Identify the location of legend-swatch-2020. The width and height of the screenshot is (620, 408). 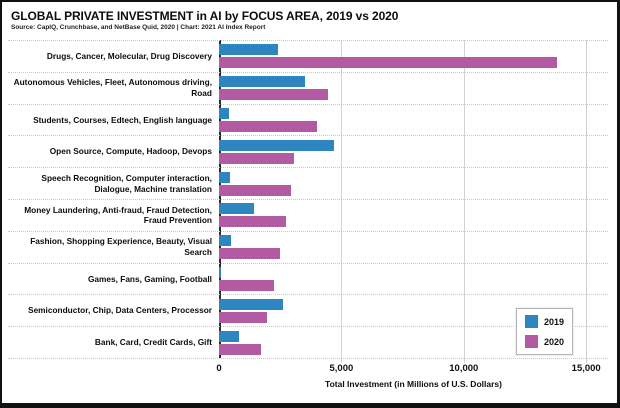
(531, 341).